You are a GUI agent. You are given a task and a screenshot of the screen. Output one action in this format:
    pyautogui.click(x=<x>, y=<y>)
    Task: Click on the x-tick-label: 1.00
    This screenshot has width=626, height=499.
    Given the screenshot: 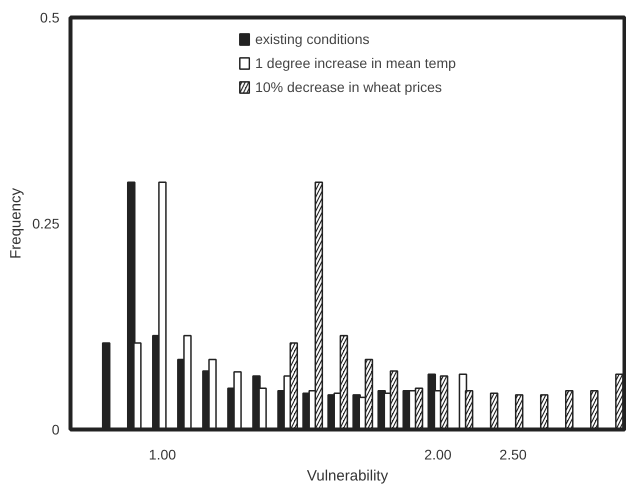 What is the action you would take?
    pyautogui.click(x=162, y=454)
    